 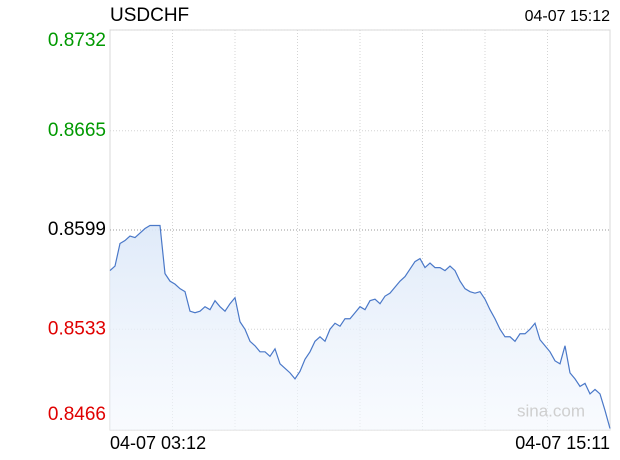 I want to click on y-tick-label: 0.8665, so click(x=77, y=130).